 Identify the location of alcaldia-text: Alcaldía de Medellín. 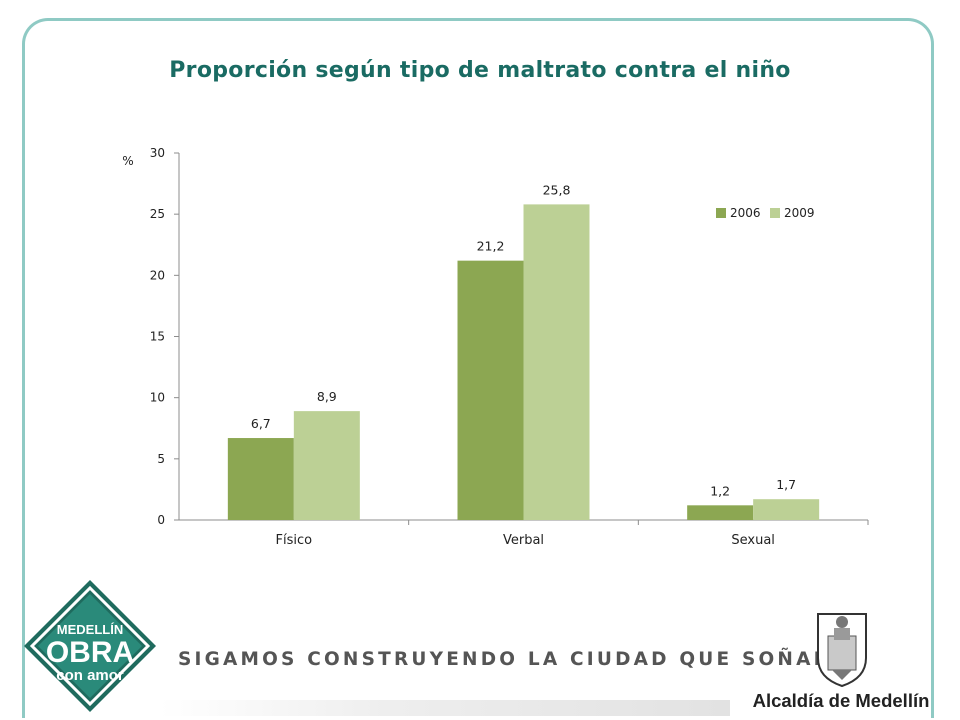
(841, 700).